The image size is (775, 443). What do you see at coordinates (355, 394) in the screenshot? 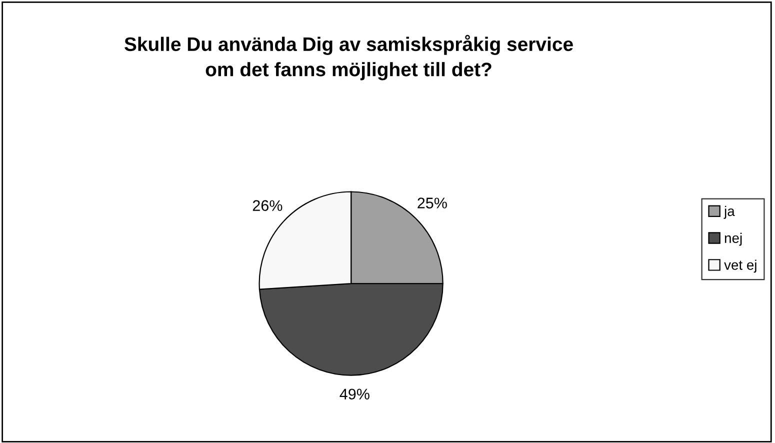
I see `data-label: 49%` at bounding box center [355, 394].